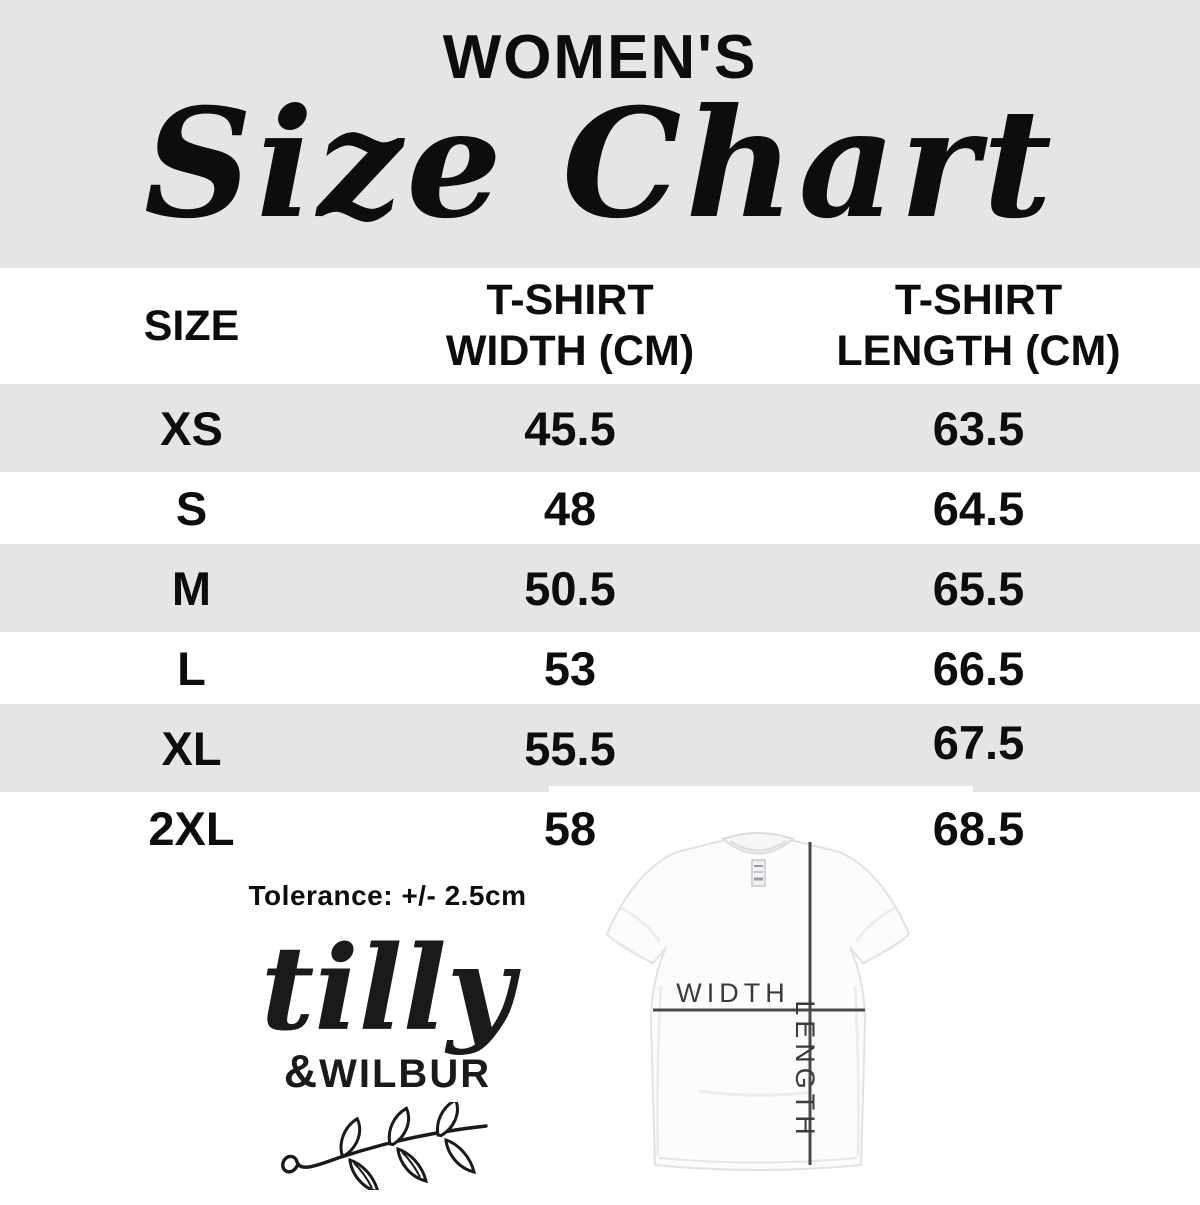 The height and width of the screenshot is (1205, 1200). I want to click on tolerance-note: Tolerance: +/- 2.5cm, so click(387, 895).